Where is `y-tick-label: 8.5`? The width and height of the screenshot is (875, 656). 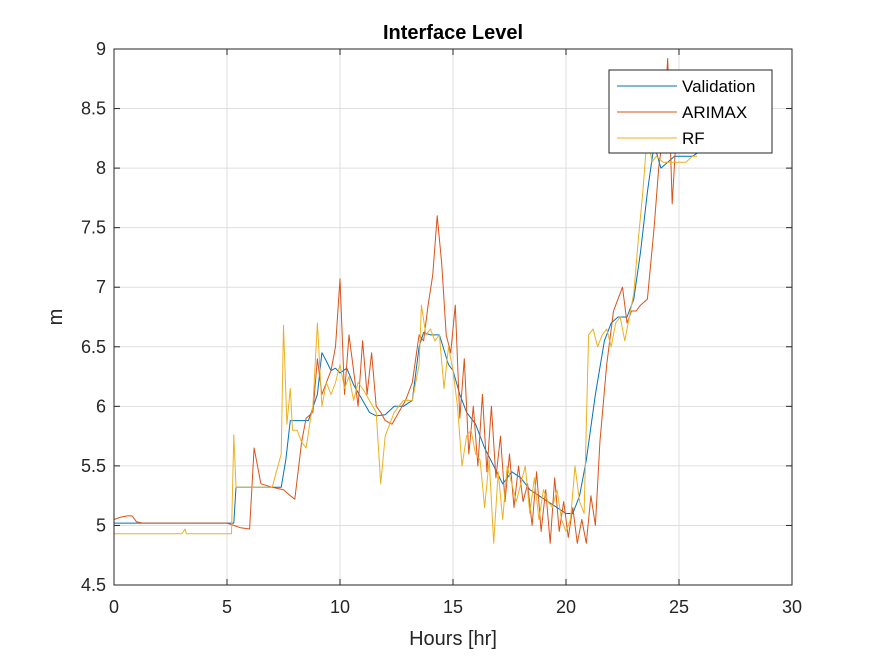
y-tick-label: 8.5 is located at coordinates (93, 109).